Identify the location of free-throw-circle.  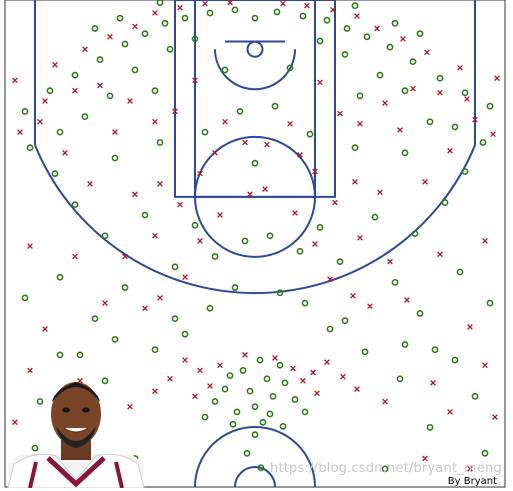
(255, 196).